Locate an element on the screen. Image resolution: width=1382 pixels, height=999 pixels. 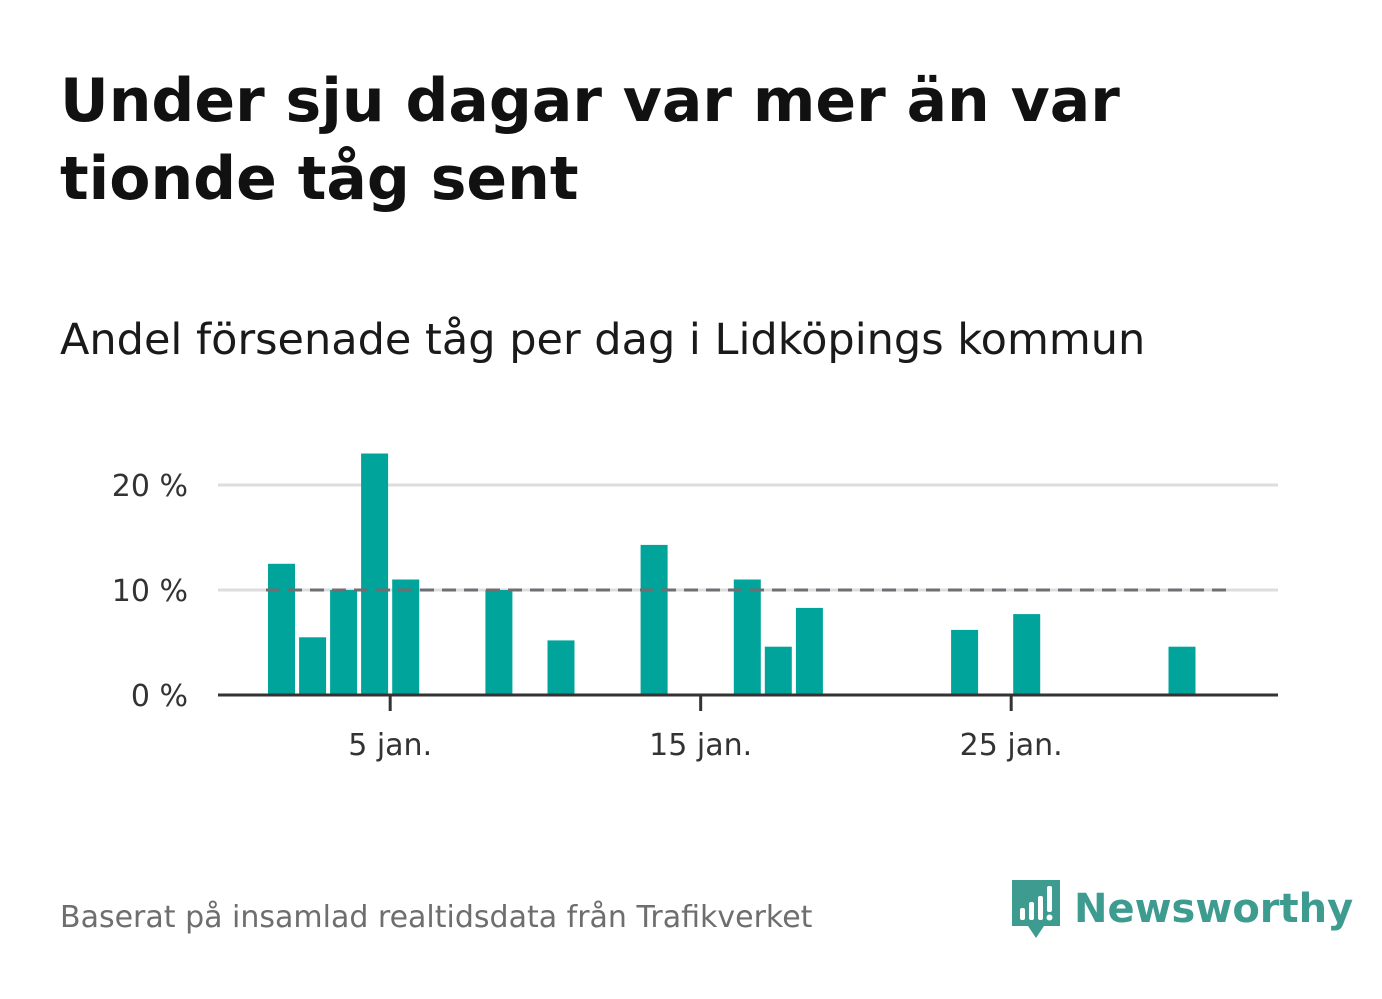
newsworthy-logo-icon is located at coordinates (1036, 909).